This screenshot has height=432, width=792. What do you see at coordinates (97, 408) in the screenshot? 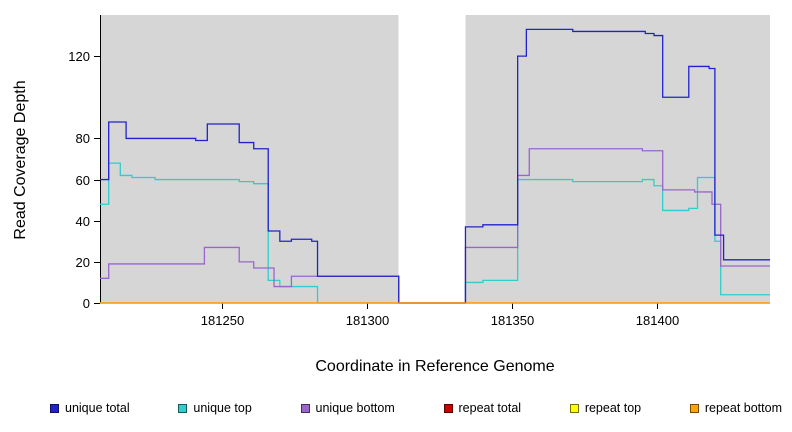
I see `legend-label-unique-total: unique total` at bounding box center [97, 408].